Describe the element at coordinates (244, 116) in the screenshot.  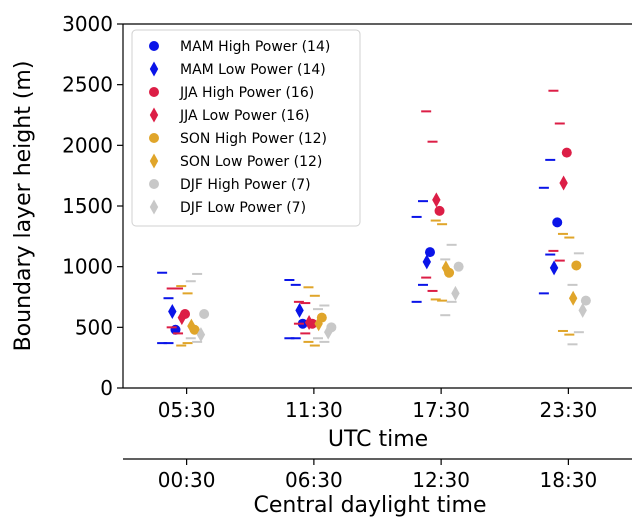
I see `legend-entry: JJA Low Power (16)` at that location.